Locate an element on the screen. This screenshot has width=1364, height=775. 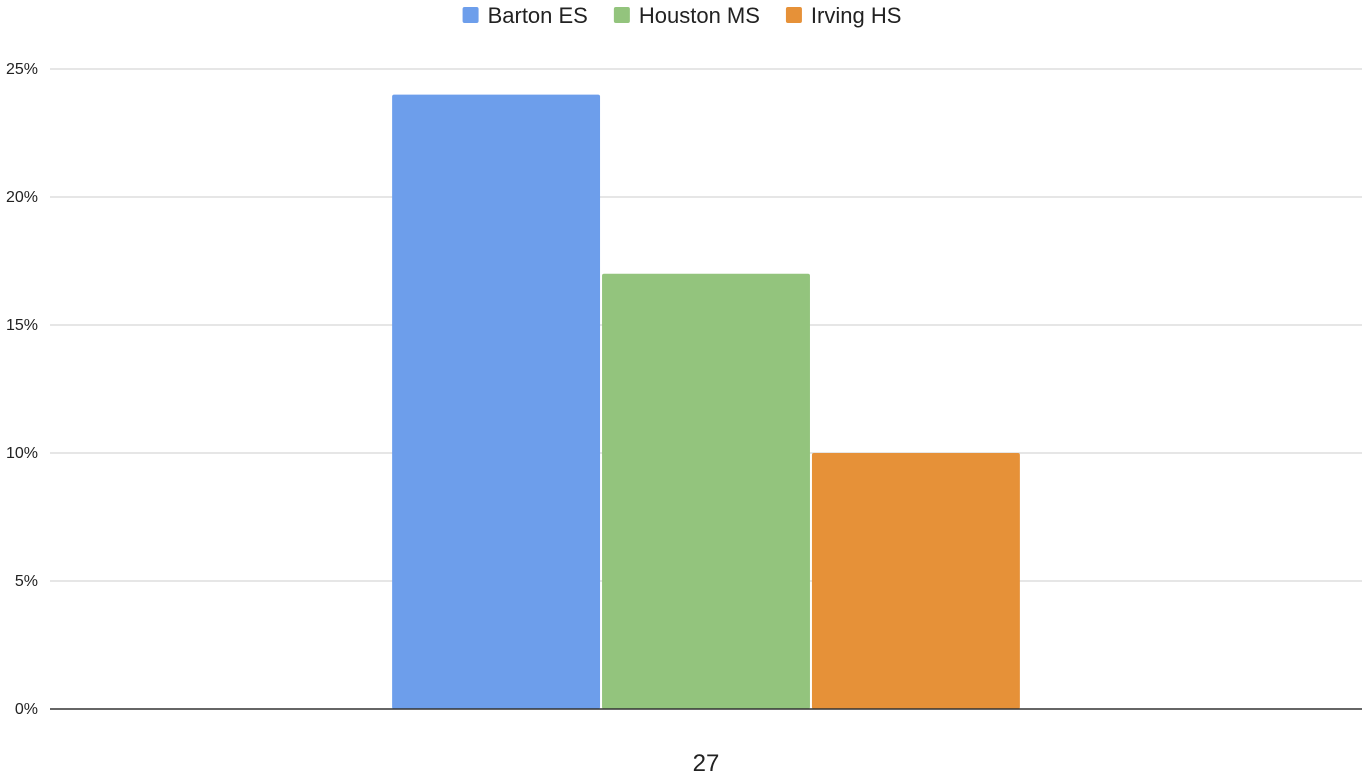
legend-label: Irving HS is located at coordinates (856, 15).